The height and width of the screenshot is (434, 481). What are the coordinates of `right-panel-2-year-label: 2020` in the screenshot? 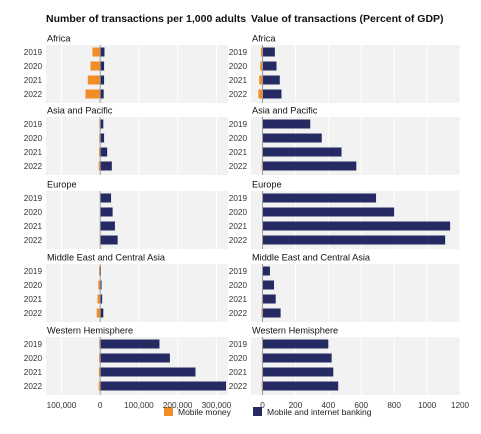 It's located at (238, 212).